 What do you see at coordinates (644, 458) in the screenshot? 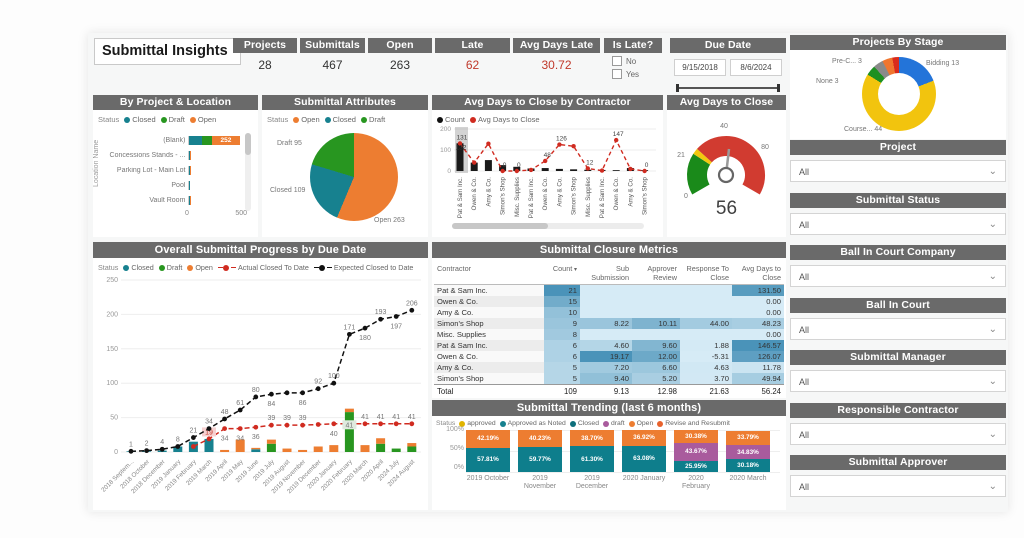
I see `trend-segment-closed: 63.08%` at bounding box center [644, 458].